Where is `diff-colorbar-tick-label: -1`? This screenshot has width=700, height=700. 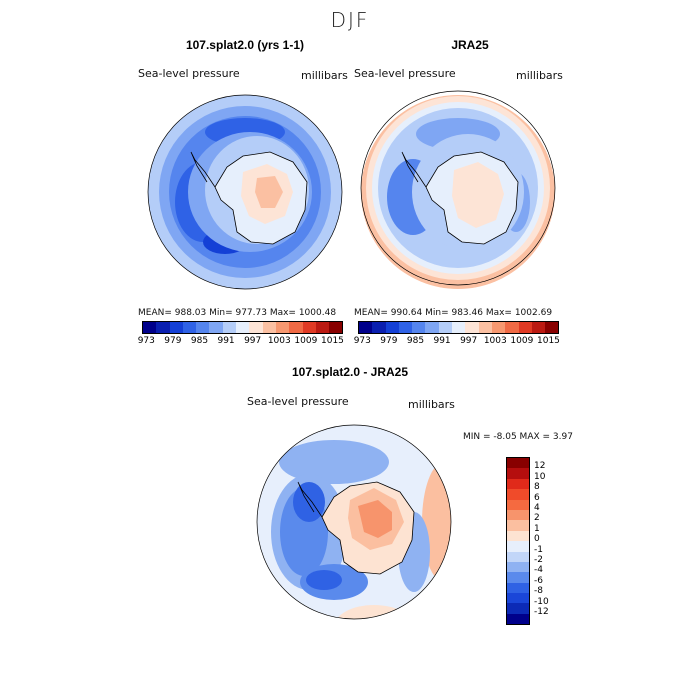 diff-colorbar-tick-label: -1 is located at coordinates (538, 549).